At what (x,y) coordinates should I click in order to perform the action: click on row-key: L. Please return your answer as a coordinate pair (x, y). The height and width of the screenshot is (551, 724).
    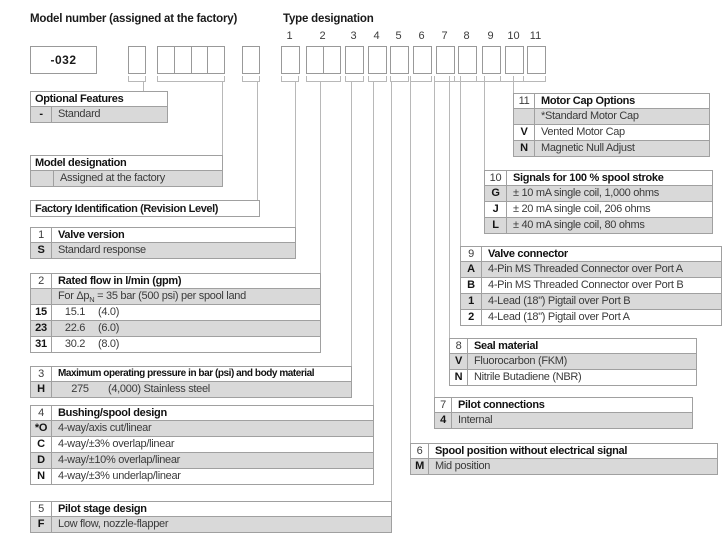
    Looking at the image, I should click on (496, 225).